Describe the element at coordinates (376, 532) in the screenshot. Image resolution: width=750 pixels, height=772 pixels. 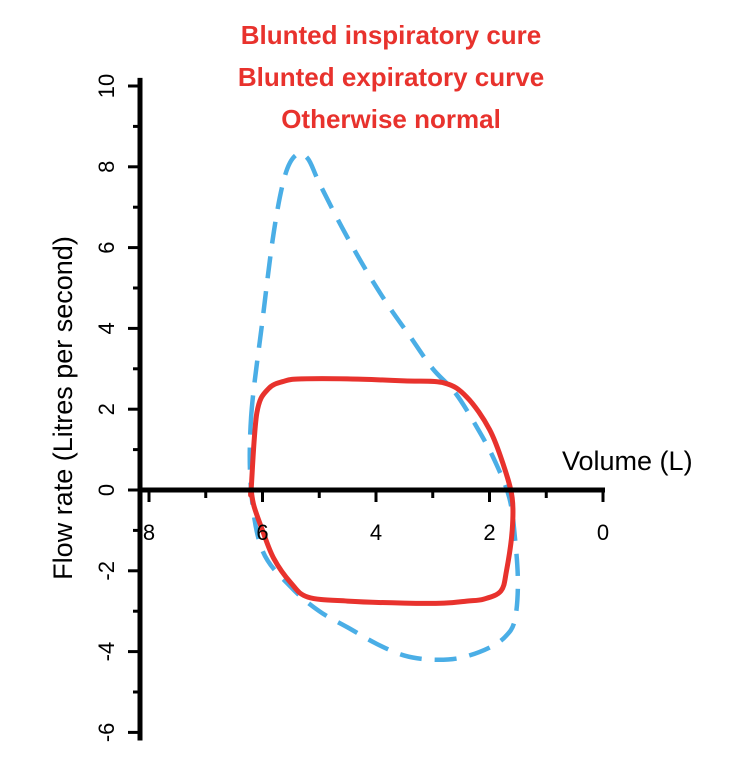
I see `x-tick-label: 4` at that location.